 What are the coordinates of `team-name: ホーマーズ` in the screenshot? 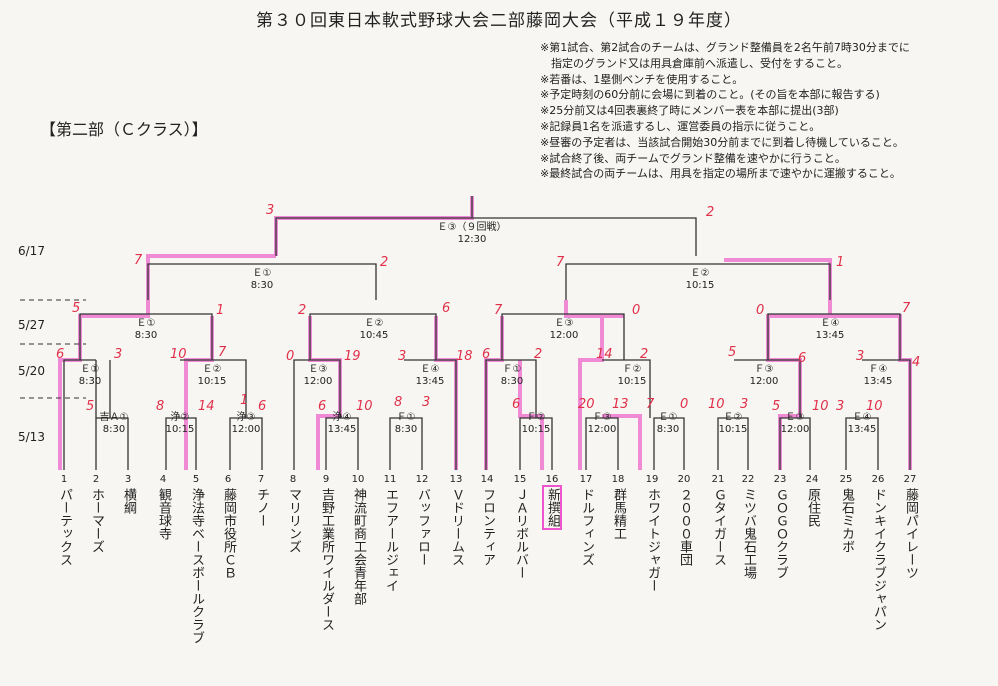 It's located at (96, 520).